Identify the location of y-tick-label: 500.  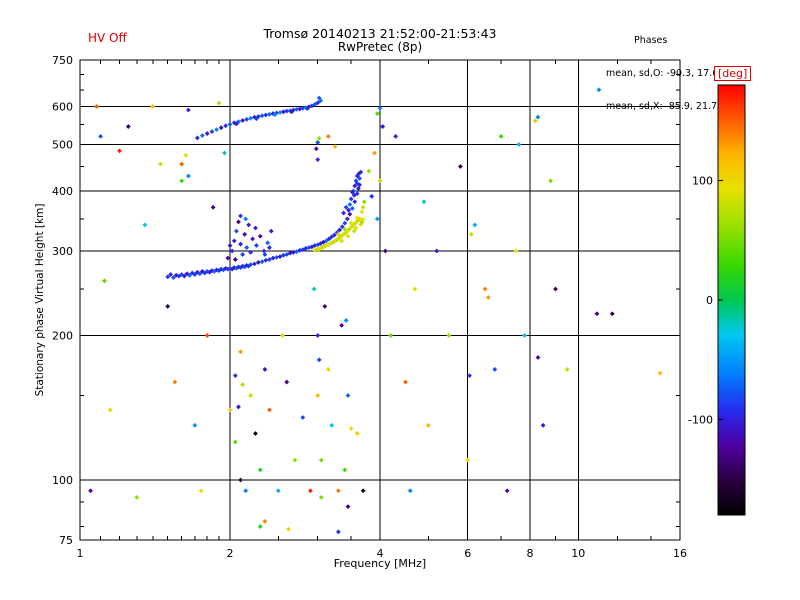
(62, 145).